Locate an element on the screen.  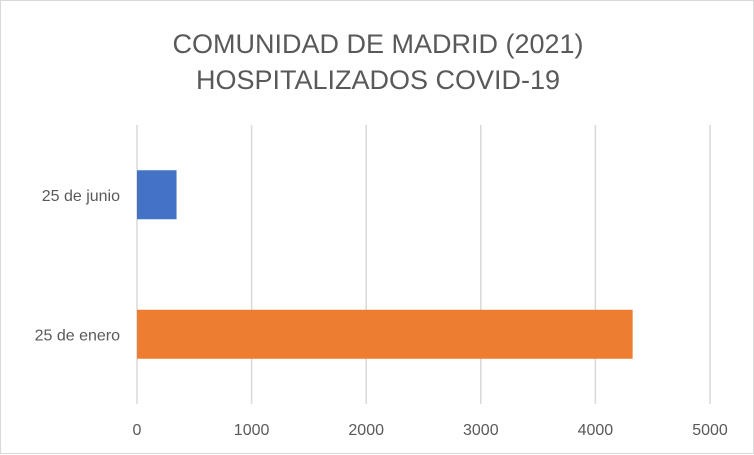
chart-title-line-2: HOSPITALIZADOS COVID-19 is located at coordinates (378, 80).